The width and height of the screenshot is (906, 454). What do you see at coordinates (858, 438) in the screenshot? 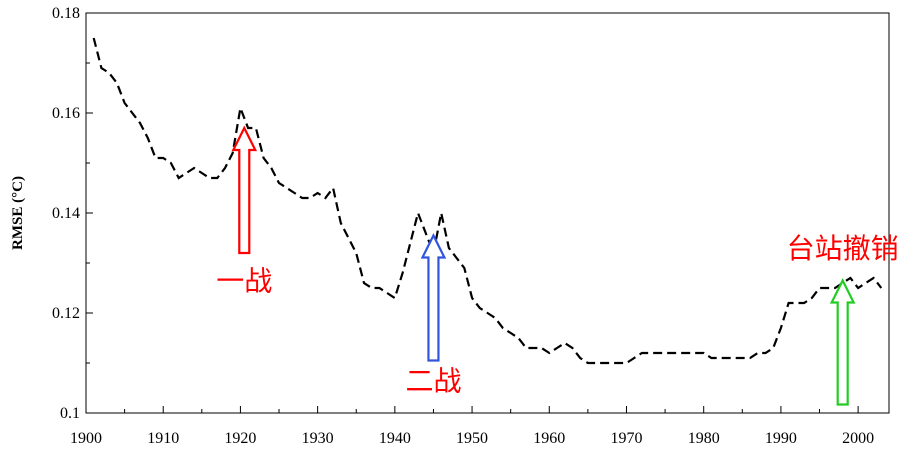
I see `x-tick-label: 2000` at bounding box center [858, 438].